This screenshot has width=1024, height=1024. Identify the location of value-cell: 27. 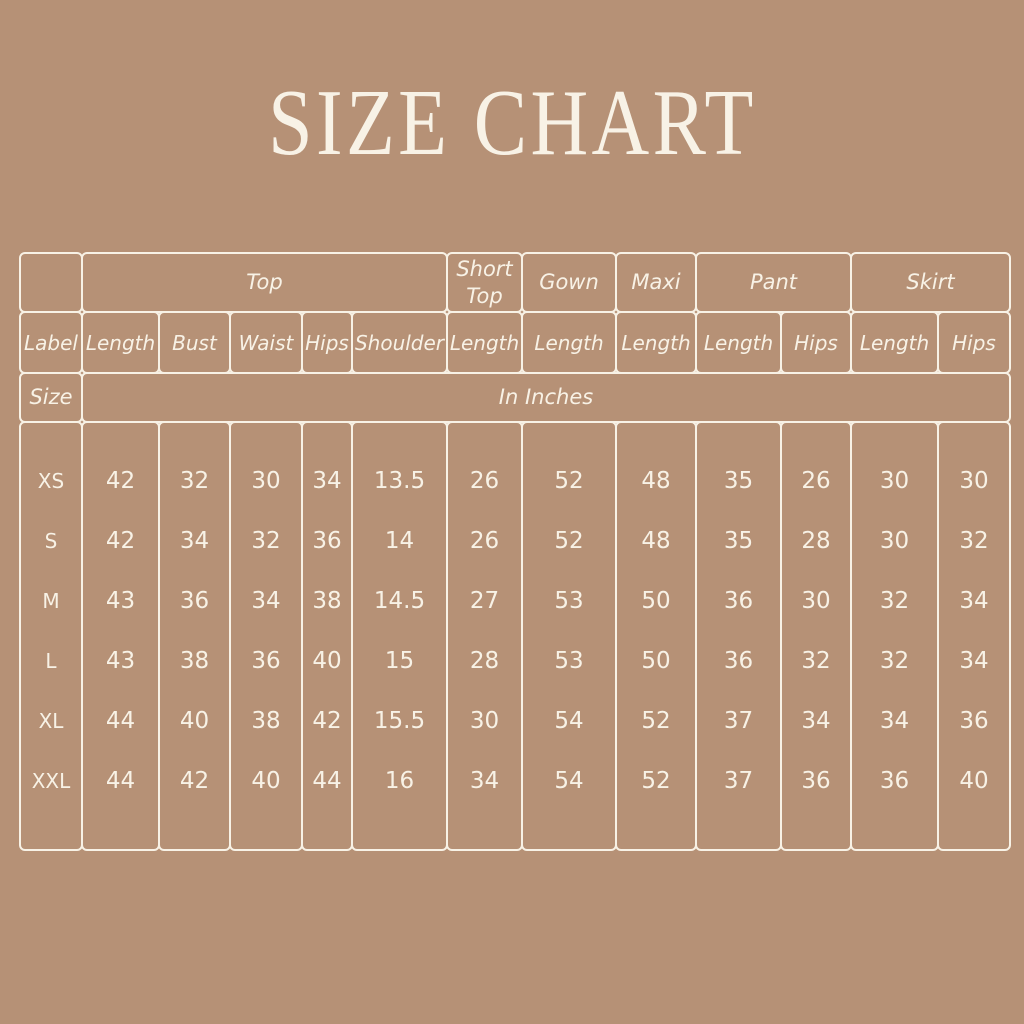
(484, 601).